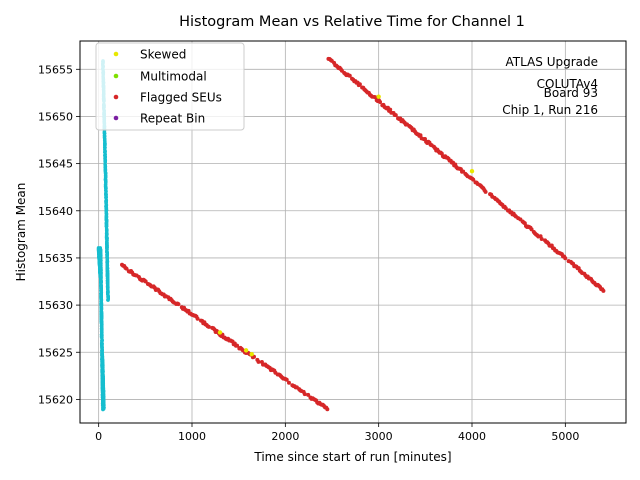  What do you see at coordinates (565, 436) in the screenshot?
I see `x-tick-label: 5000` at bounding box center [565, 436].